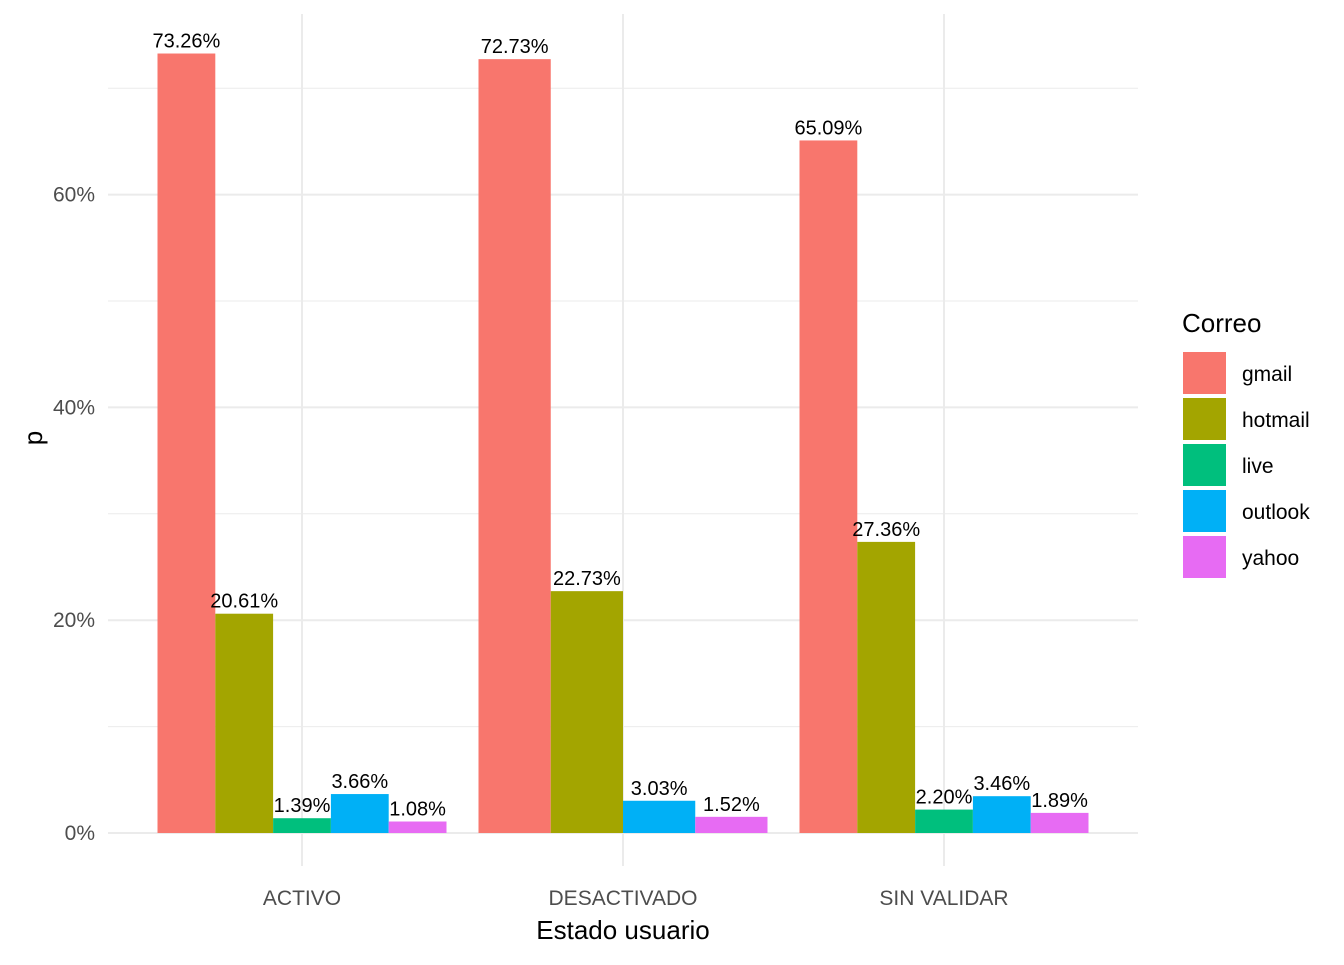 This screenshot has width=1344, height=965. What do you see at coordinates (1276, 512) in the screenshot?
I see `legend-label-outlook: outlook` at bounding box center [1276, 512].